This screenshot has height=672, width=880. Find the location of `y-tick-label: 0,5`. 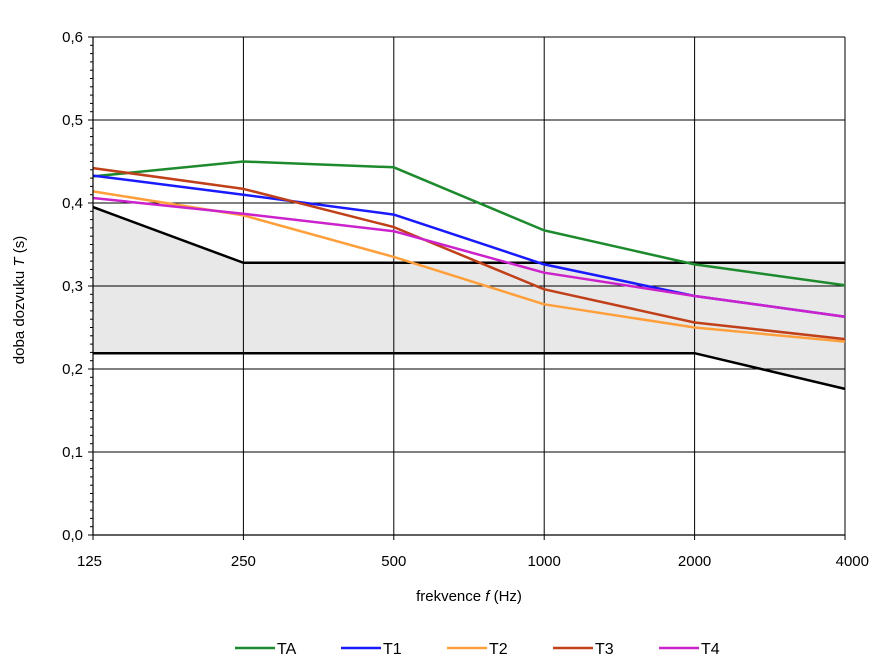

y-tick-label: 0,5 is located at coordinates (72, 120).